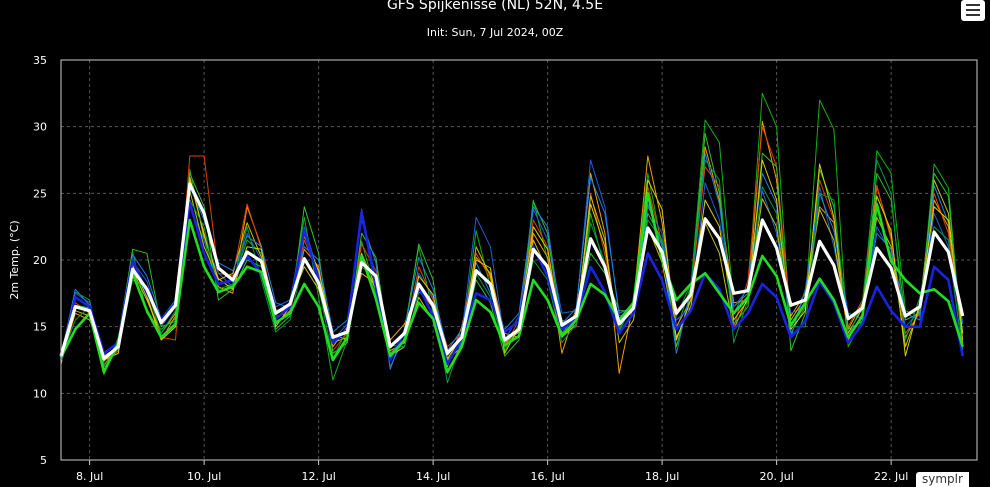 The image size is (990, 487). What do you see at coordinates (318, 476) in the screenshot?
I see `x-tick-label: 12. Jul` at bounding box center [318, 476].